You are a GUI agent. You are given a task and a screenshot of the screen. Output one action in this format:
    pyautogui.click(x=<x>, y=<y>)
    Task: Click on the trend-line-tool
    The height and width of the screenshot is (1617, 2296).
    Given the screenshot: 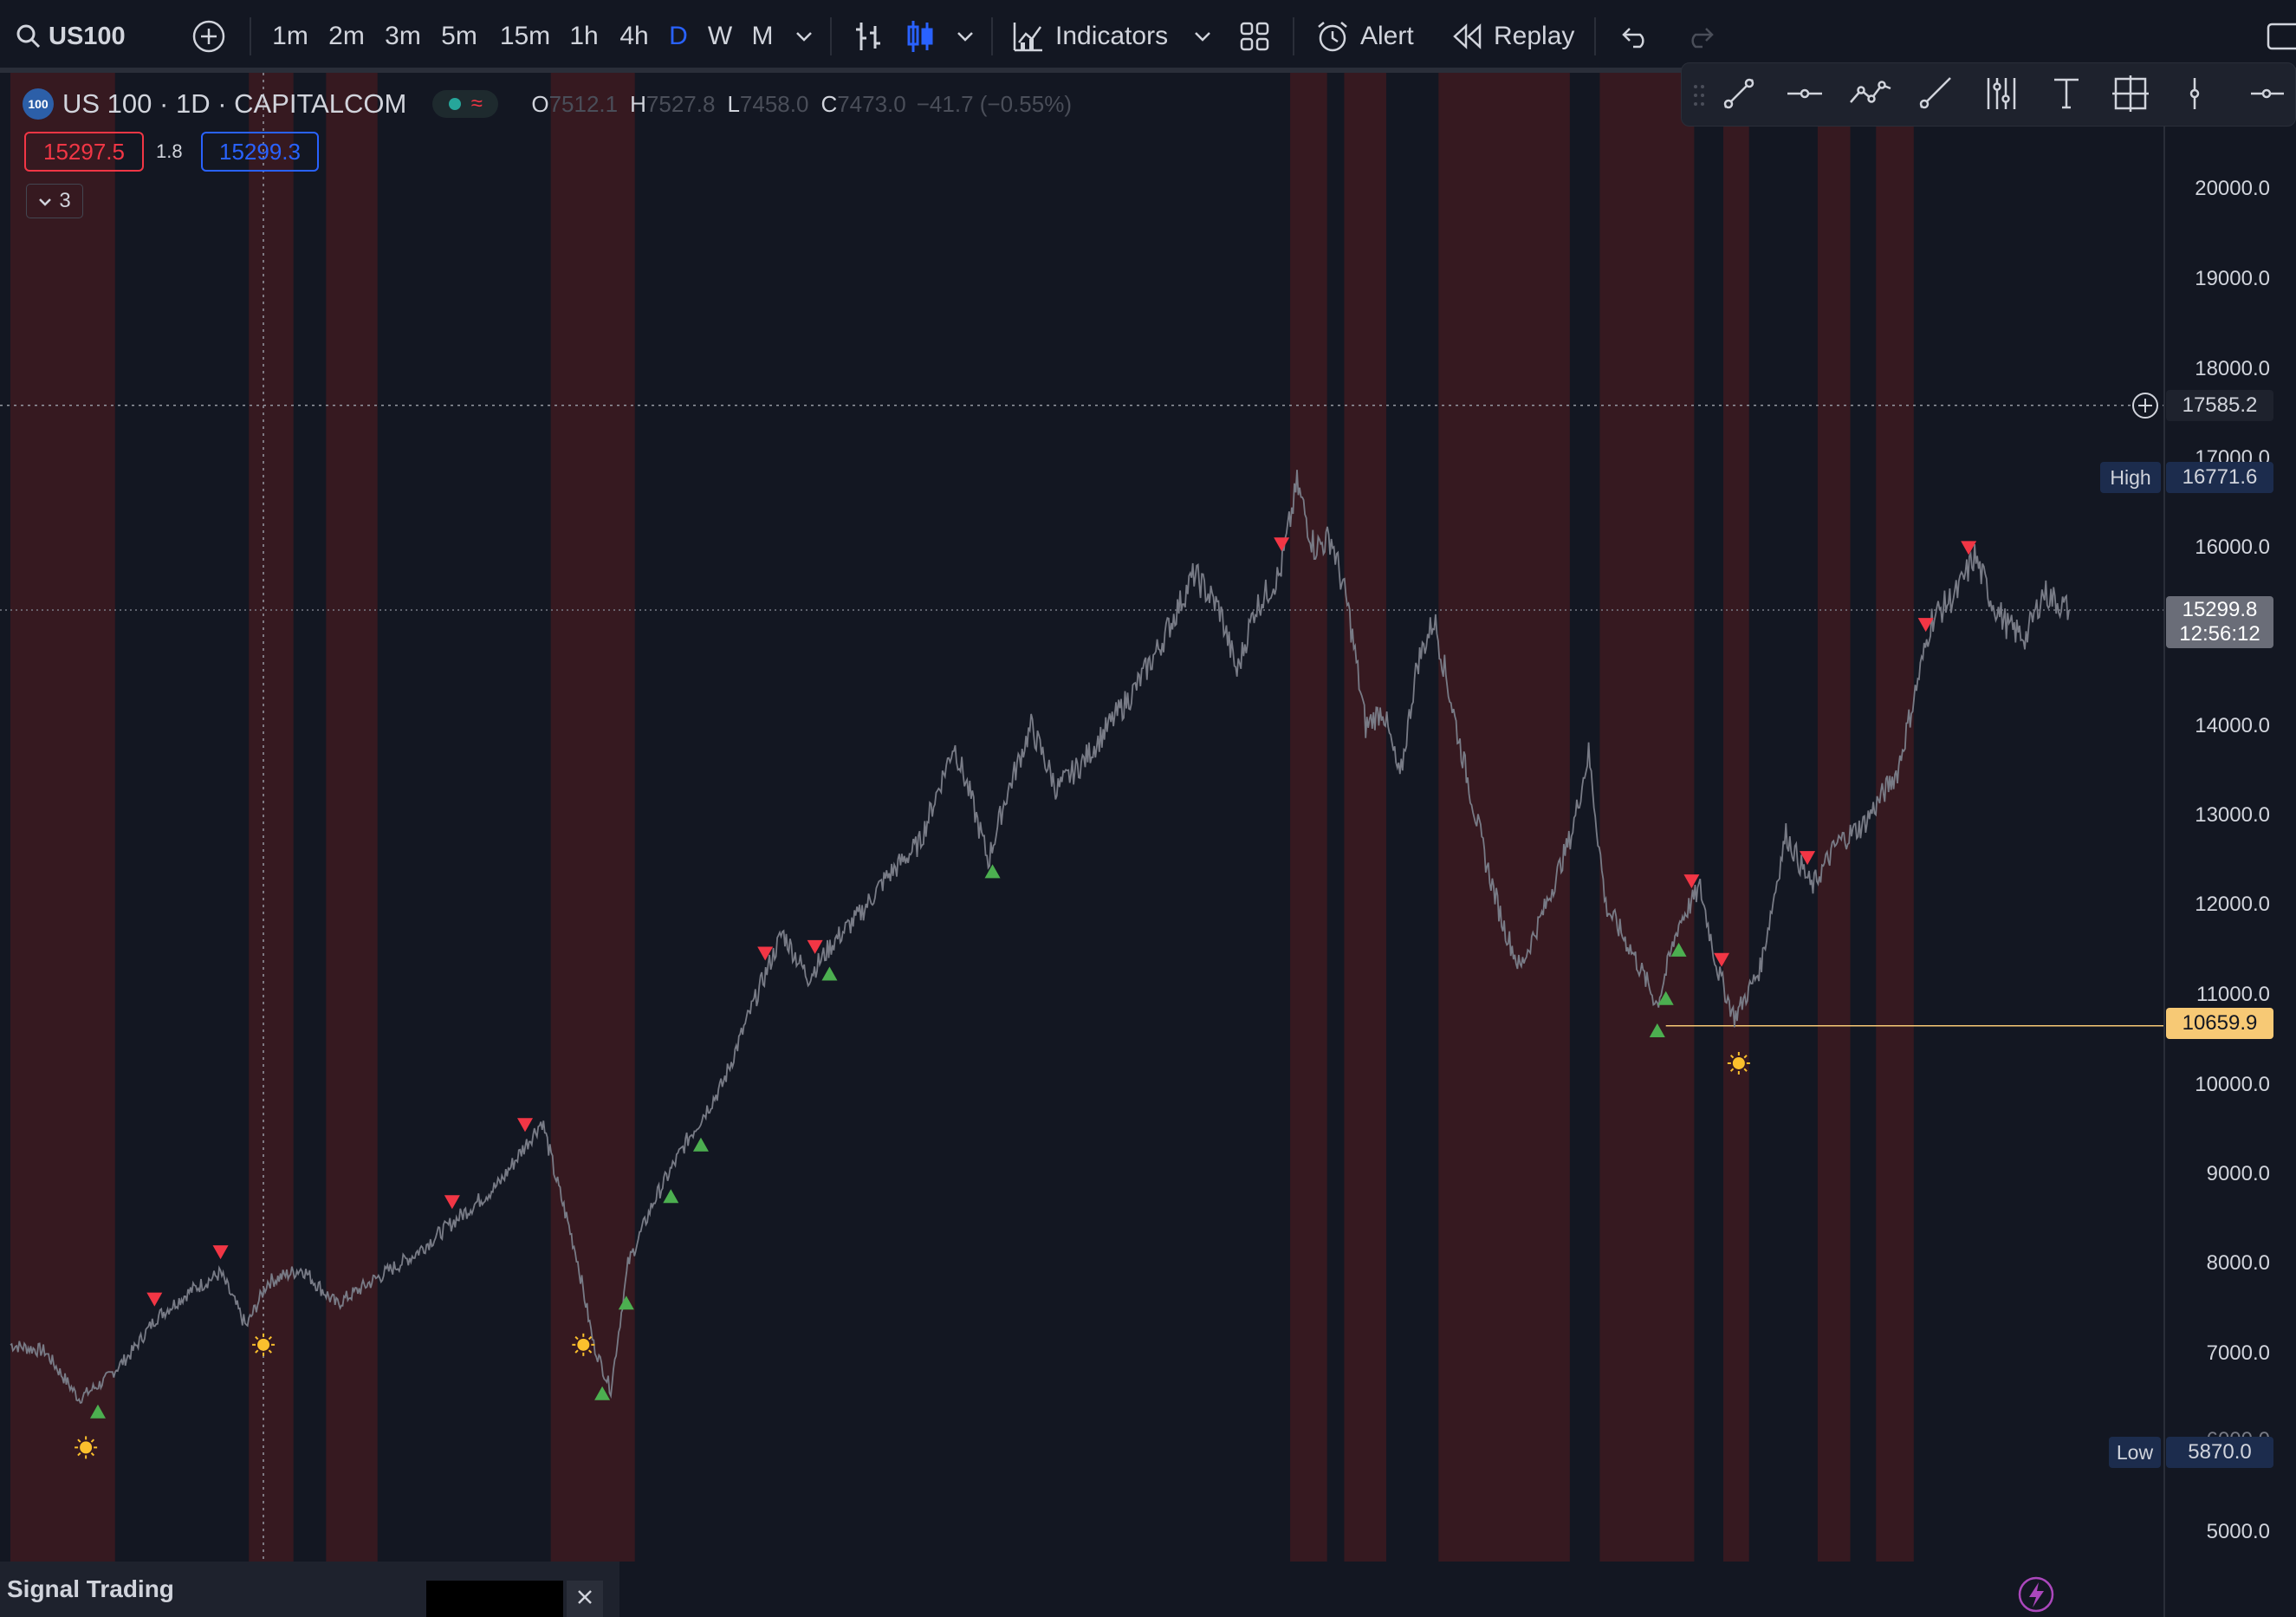 What is the action you would take?
    pyautogui.click(x=1739, y=95)
    